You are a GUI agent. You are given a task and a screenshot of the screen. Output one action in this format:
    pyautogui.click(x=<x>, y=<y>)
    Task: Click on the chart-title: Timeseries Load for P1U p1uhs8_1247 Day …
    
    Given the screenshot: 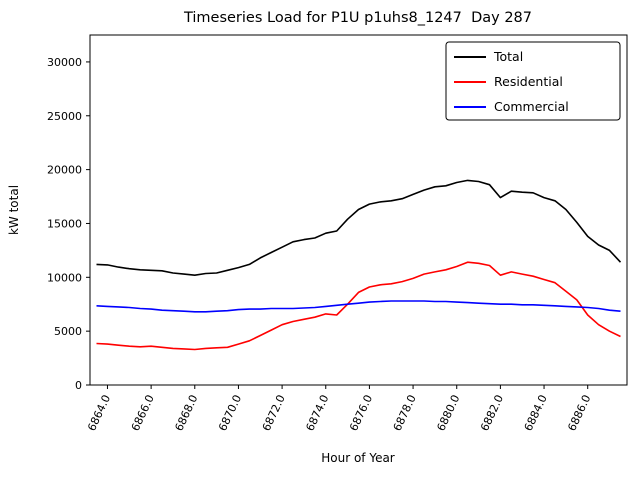 What is the action you would take?
    pyautogui.click(x=357, y=18)
    